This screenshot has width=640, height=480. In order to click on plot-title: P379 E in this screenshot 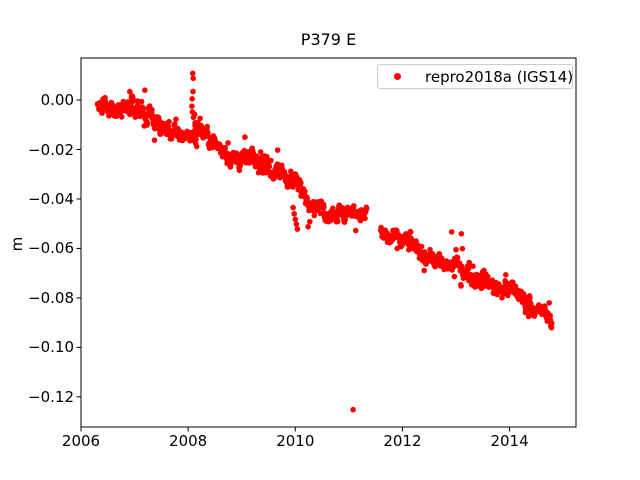, I will do `click(328, 39)`.